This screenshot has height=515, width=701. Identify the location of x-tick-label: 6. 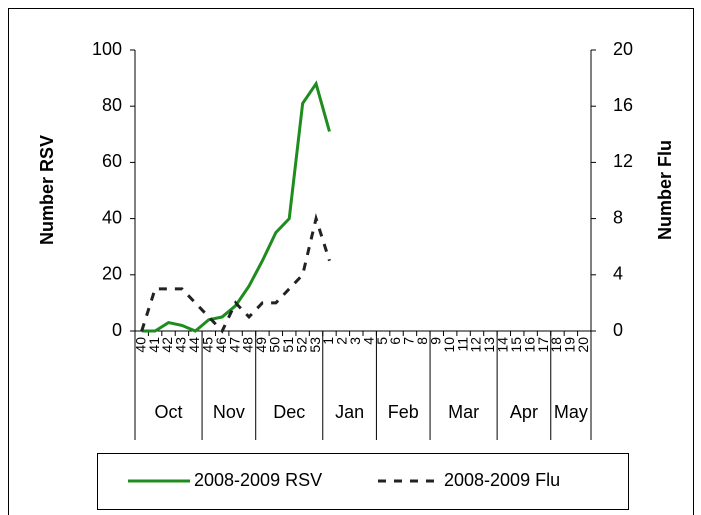
(395, 341).